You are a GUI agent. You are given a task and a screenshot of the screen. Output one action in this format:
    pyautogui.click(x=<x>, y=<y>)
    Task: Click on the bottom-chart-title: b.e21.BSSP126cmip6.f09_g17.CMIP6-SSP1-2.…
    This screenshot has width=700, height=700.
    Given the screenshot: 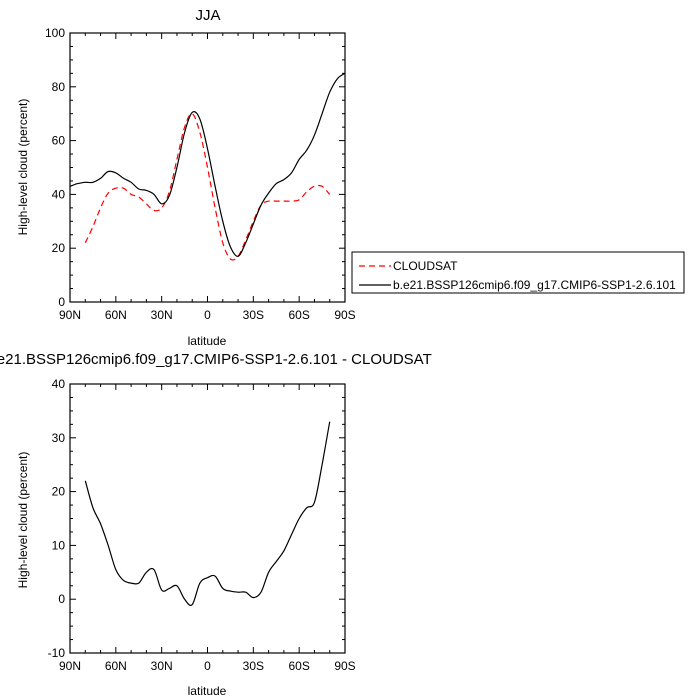 What is the action you would take?
    pyautogui.click(x=216, y=359)
    